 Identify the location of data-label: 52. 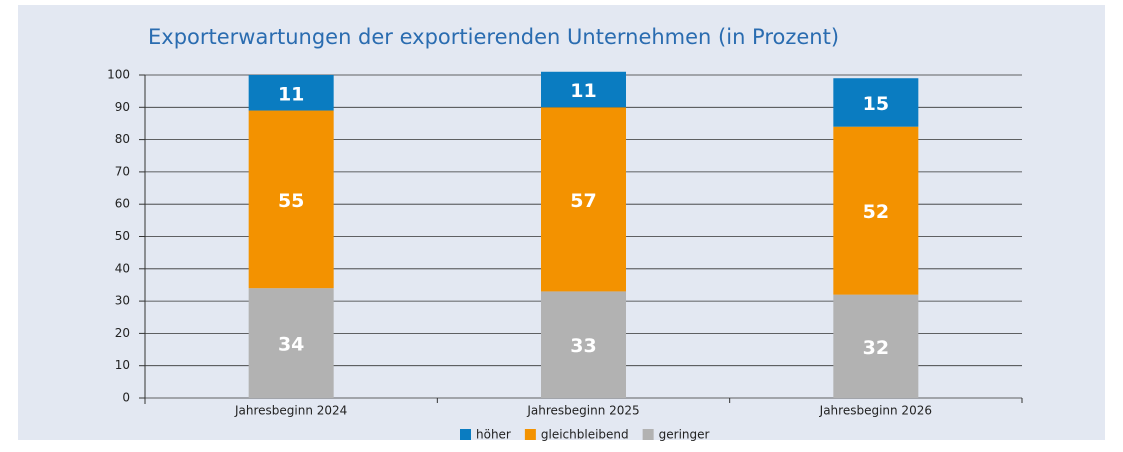
(876, 212).